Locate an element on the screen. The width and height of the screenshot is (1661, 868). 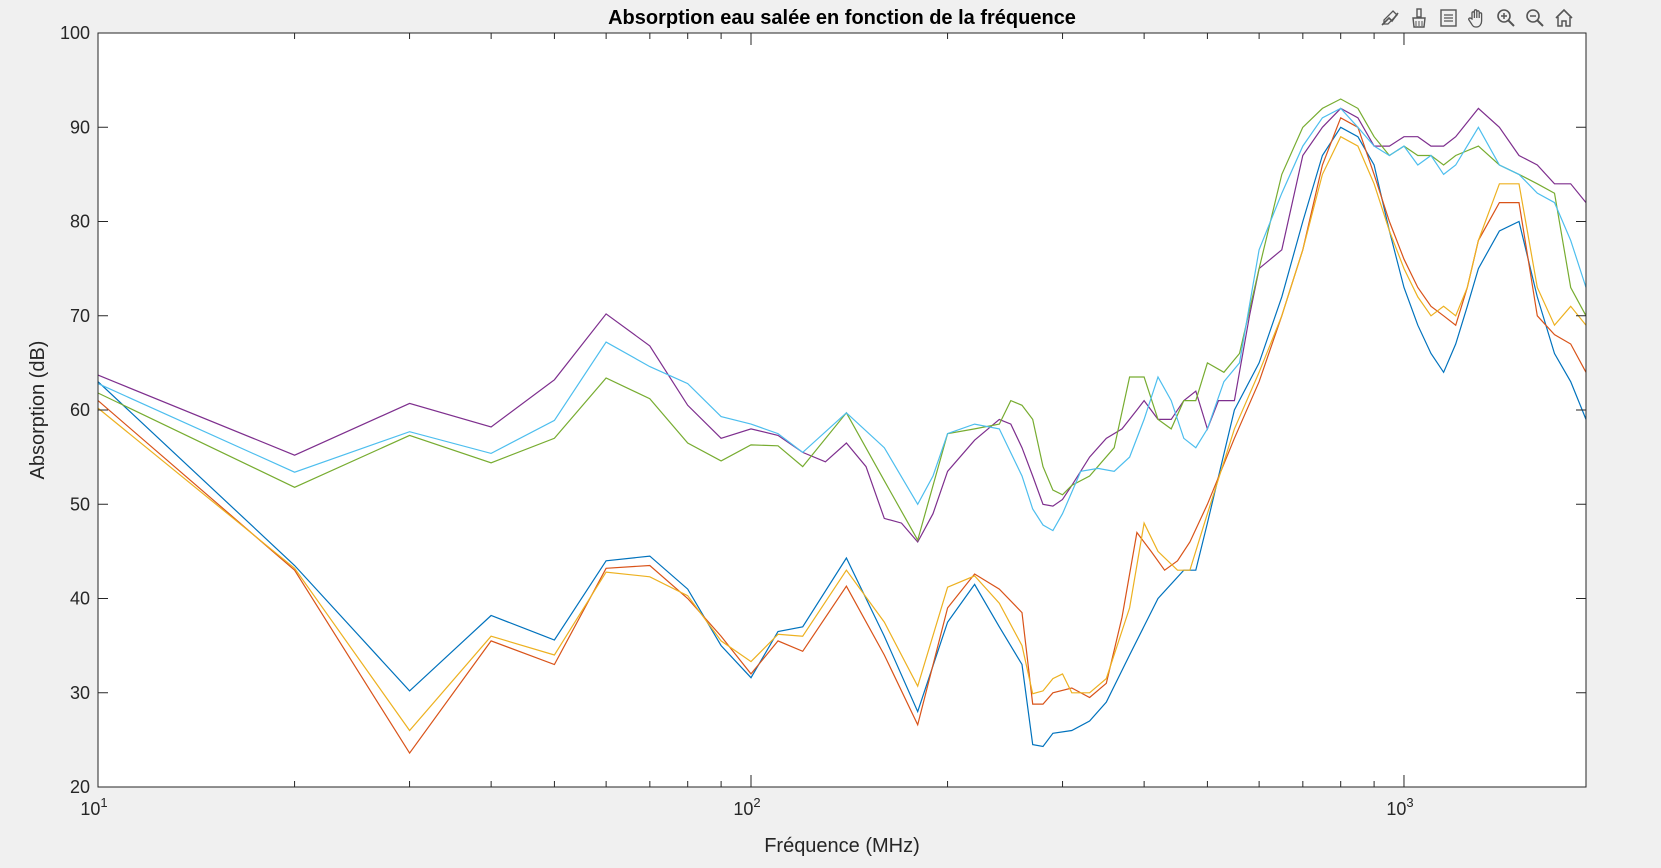
x-axis-label: Fréquence (MHz) is located at coordinates (842, 846).